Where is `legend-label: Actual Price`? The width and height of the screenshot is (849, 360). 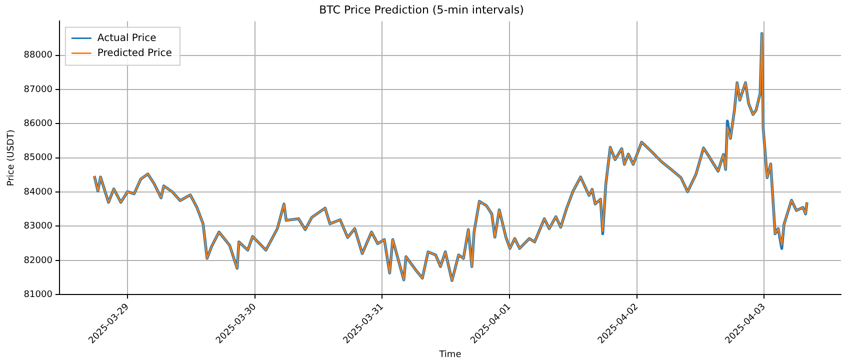
legend-label: Actual Price is located at coordinates (126, 38).